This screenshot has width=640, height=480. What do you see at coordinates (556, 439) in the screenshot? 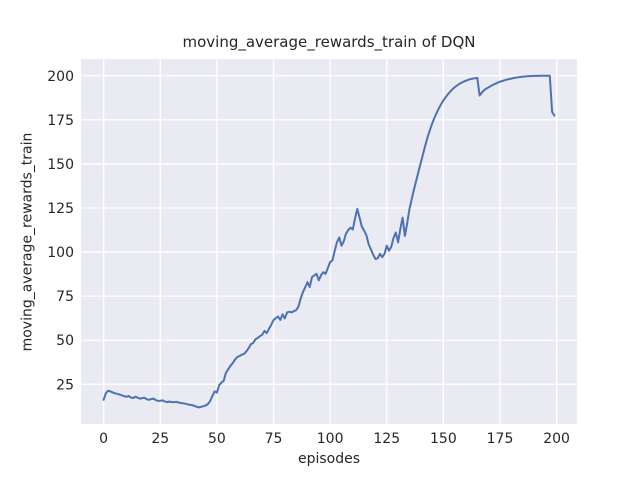
I see `x-tick-label: 200` at bounding box center [556, 439].